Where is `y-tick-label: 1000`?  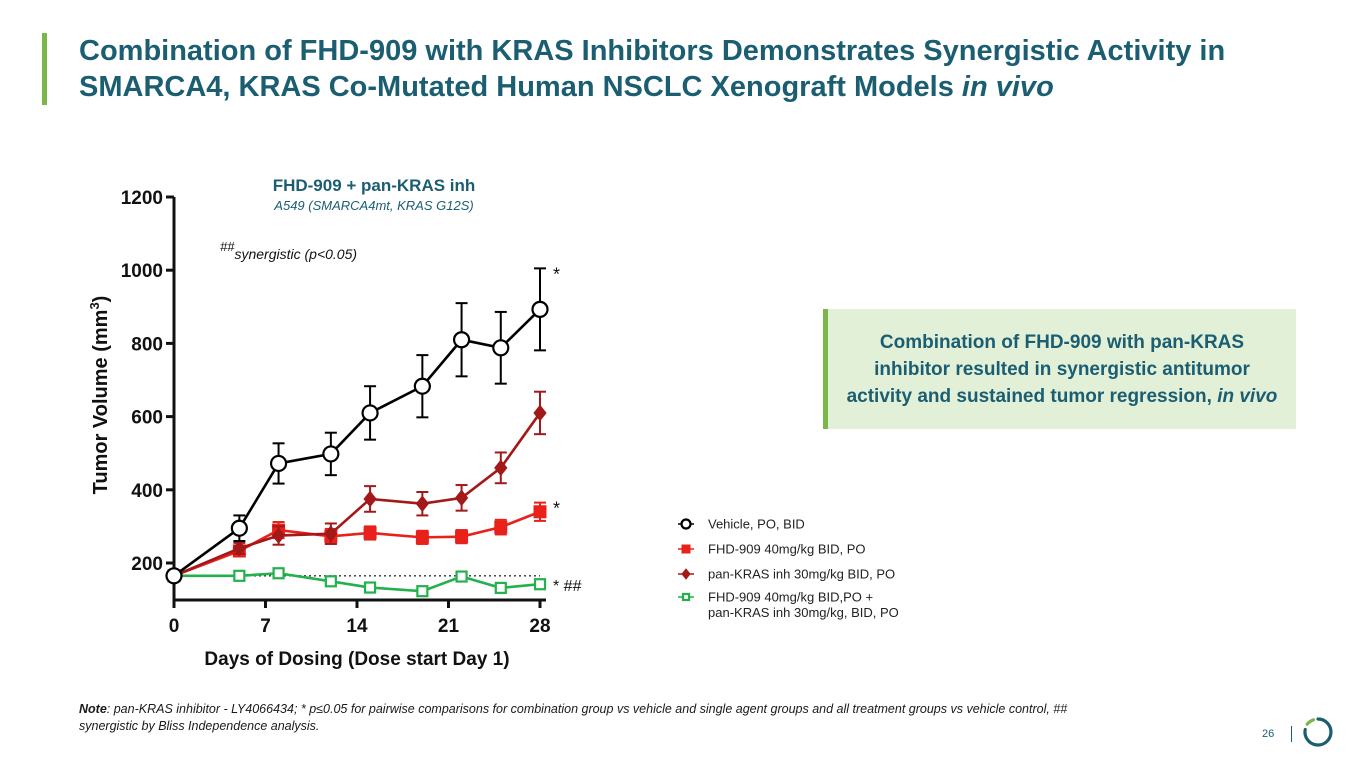
y-tick-label: 1000 is located at coordinates (142, 271).